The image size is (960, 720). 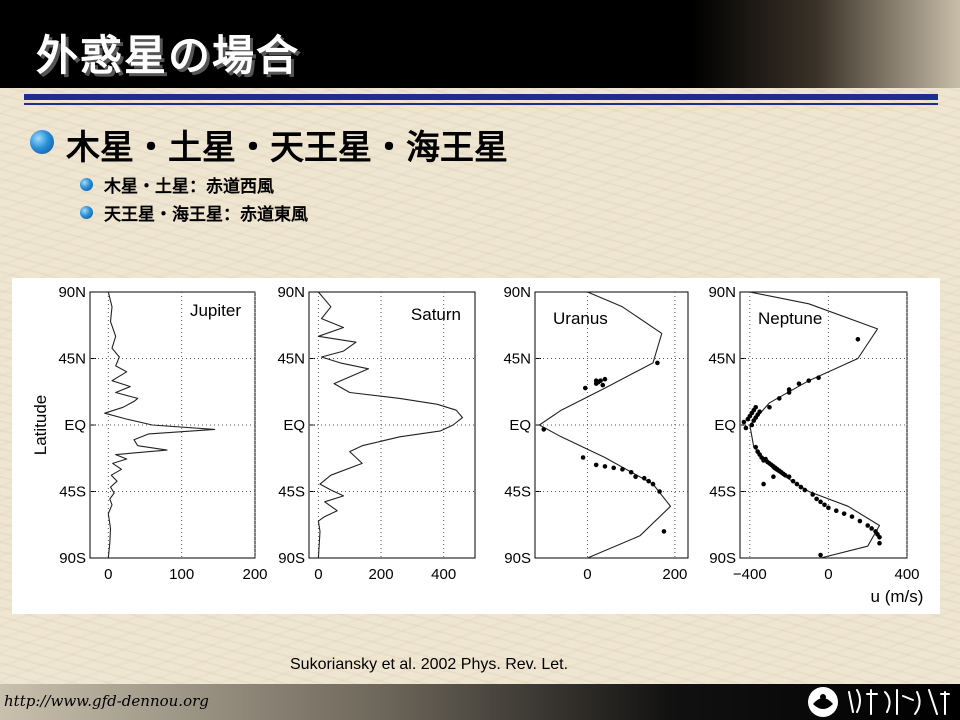 What do you see at coordinates (287, 148) in the screenshot?
I see `main-bullet-text: 木星・土星・天王星・海王星` at bounding box center [287, 148].